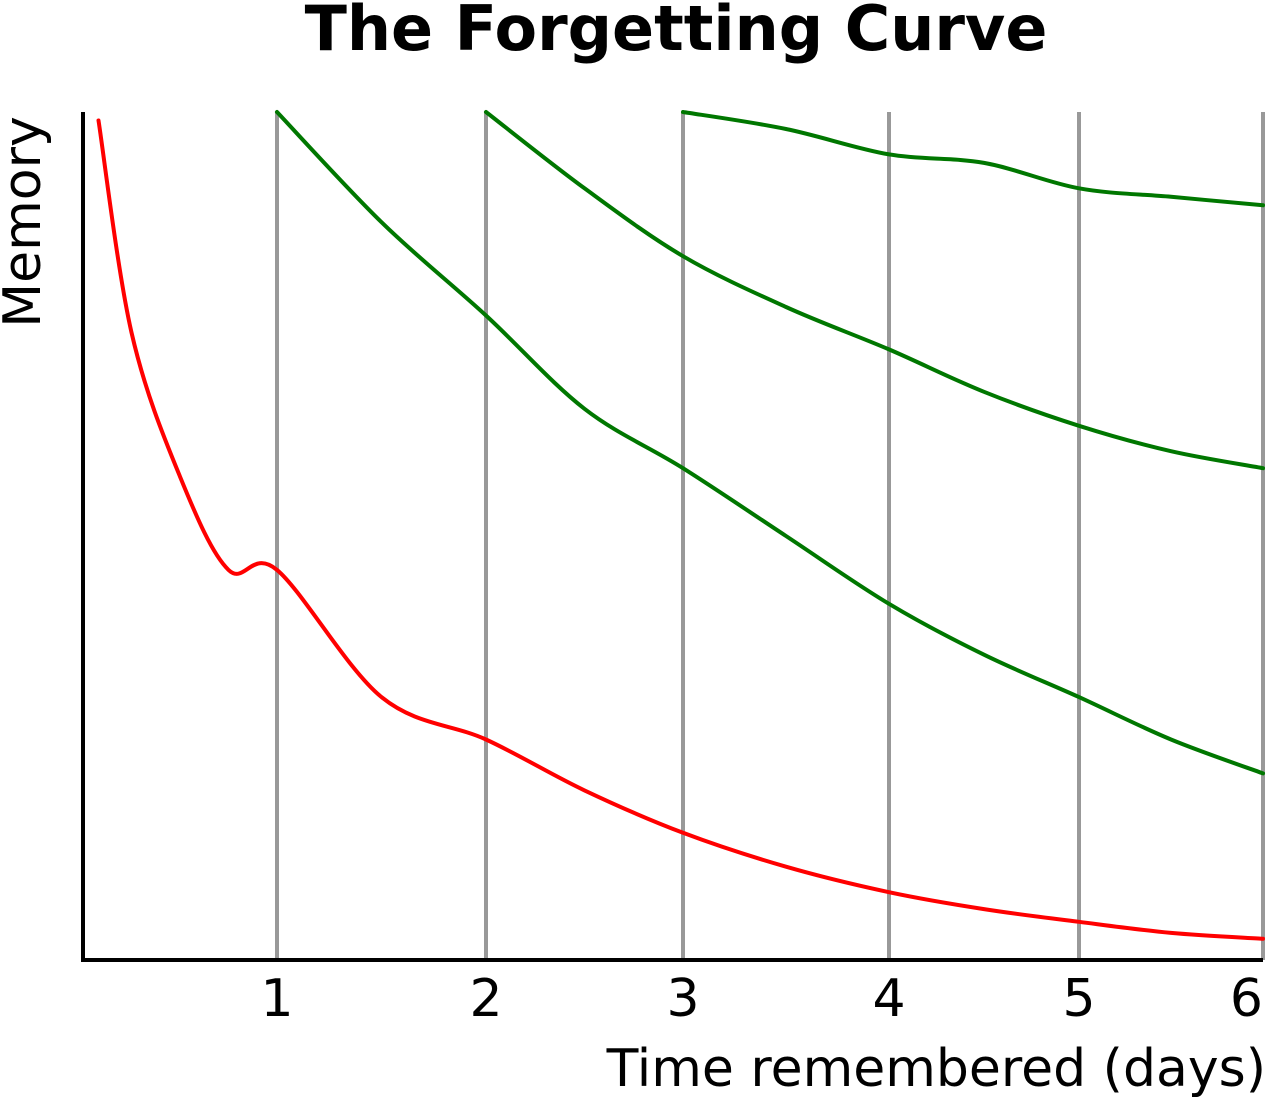 Image resolution: width=1280 pixels, height=1097 pixels. Describe the element at coordinates (888, 999) in the screenshot. I see `x-tick-label-4: 4` at that location.